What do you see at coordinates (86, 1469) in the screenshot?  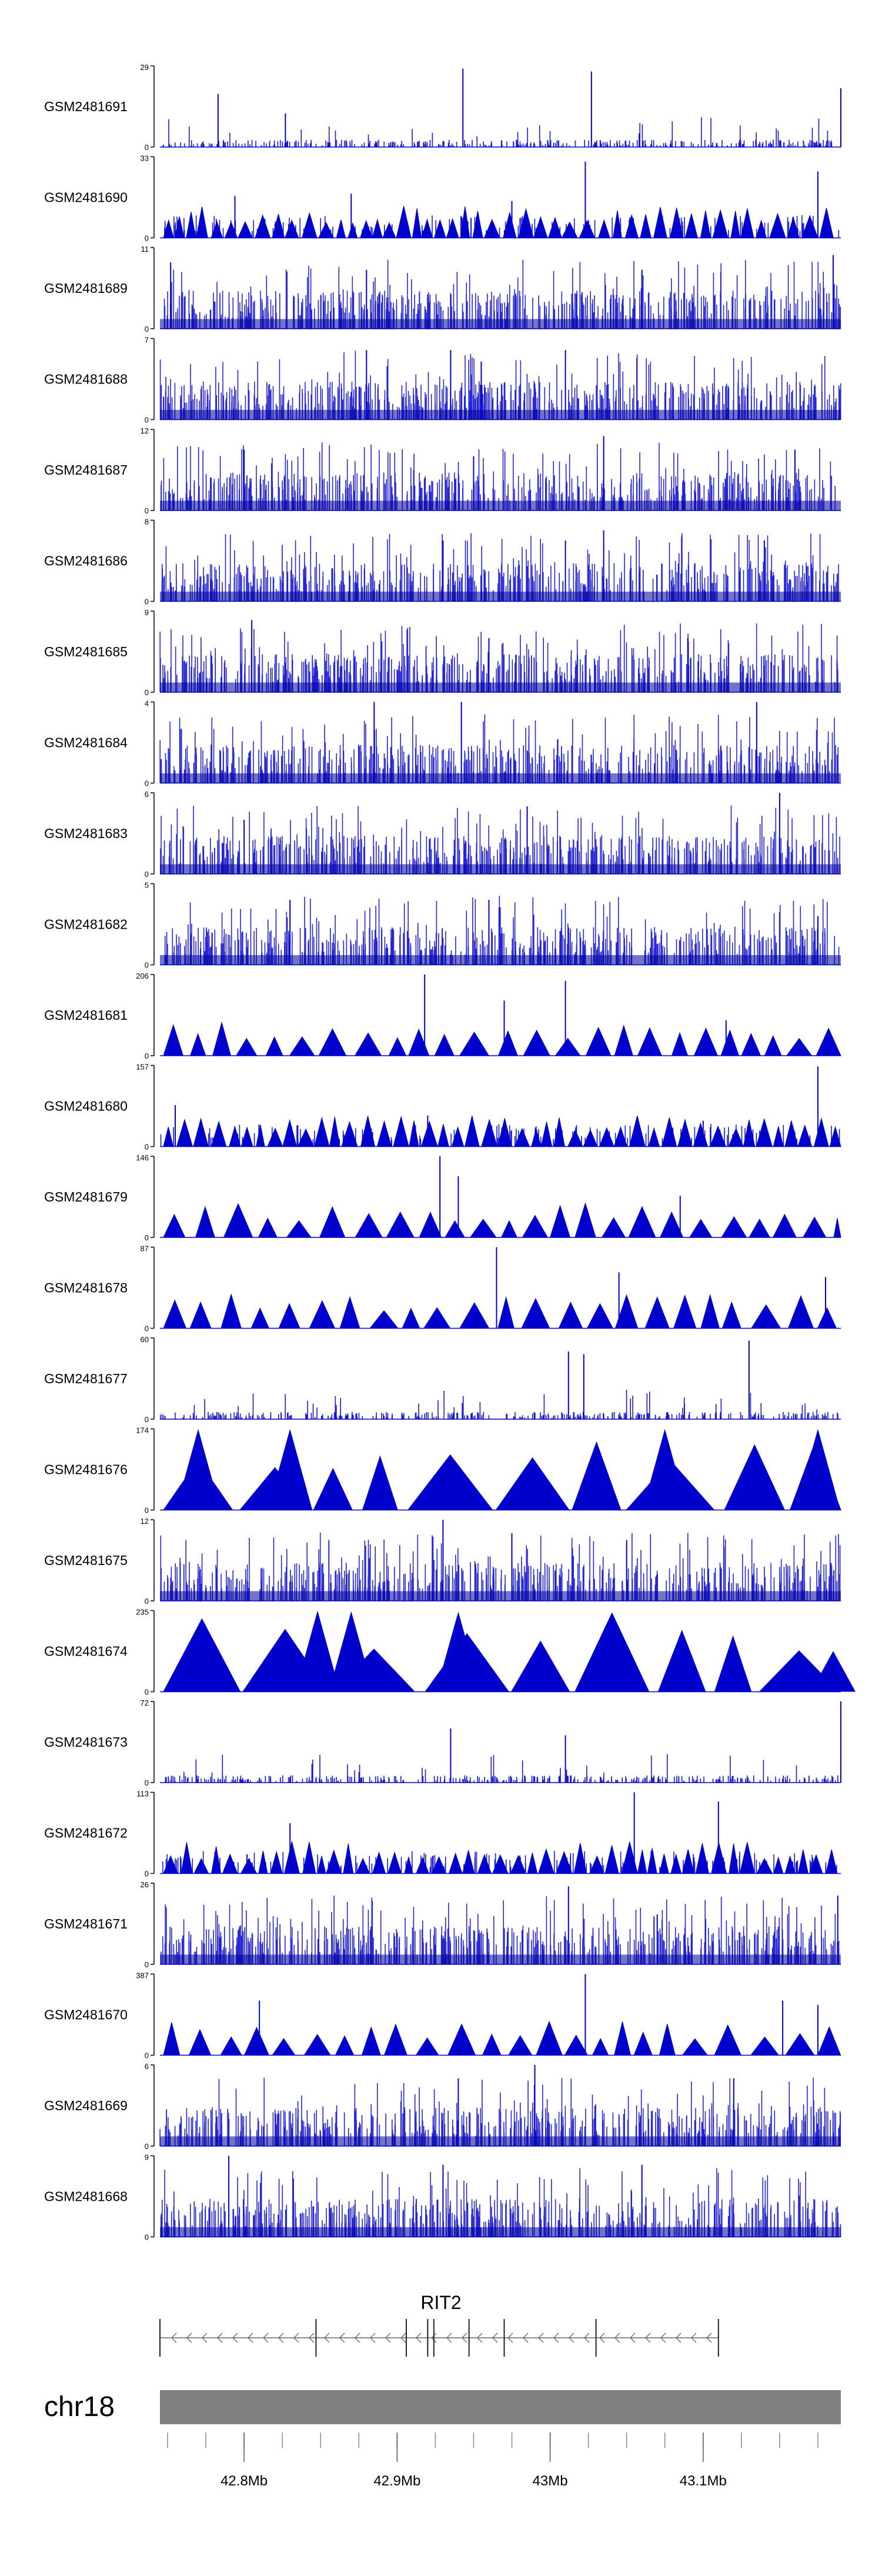 I see `track-label: GSM2481676` at bounding box center [86, 1469].